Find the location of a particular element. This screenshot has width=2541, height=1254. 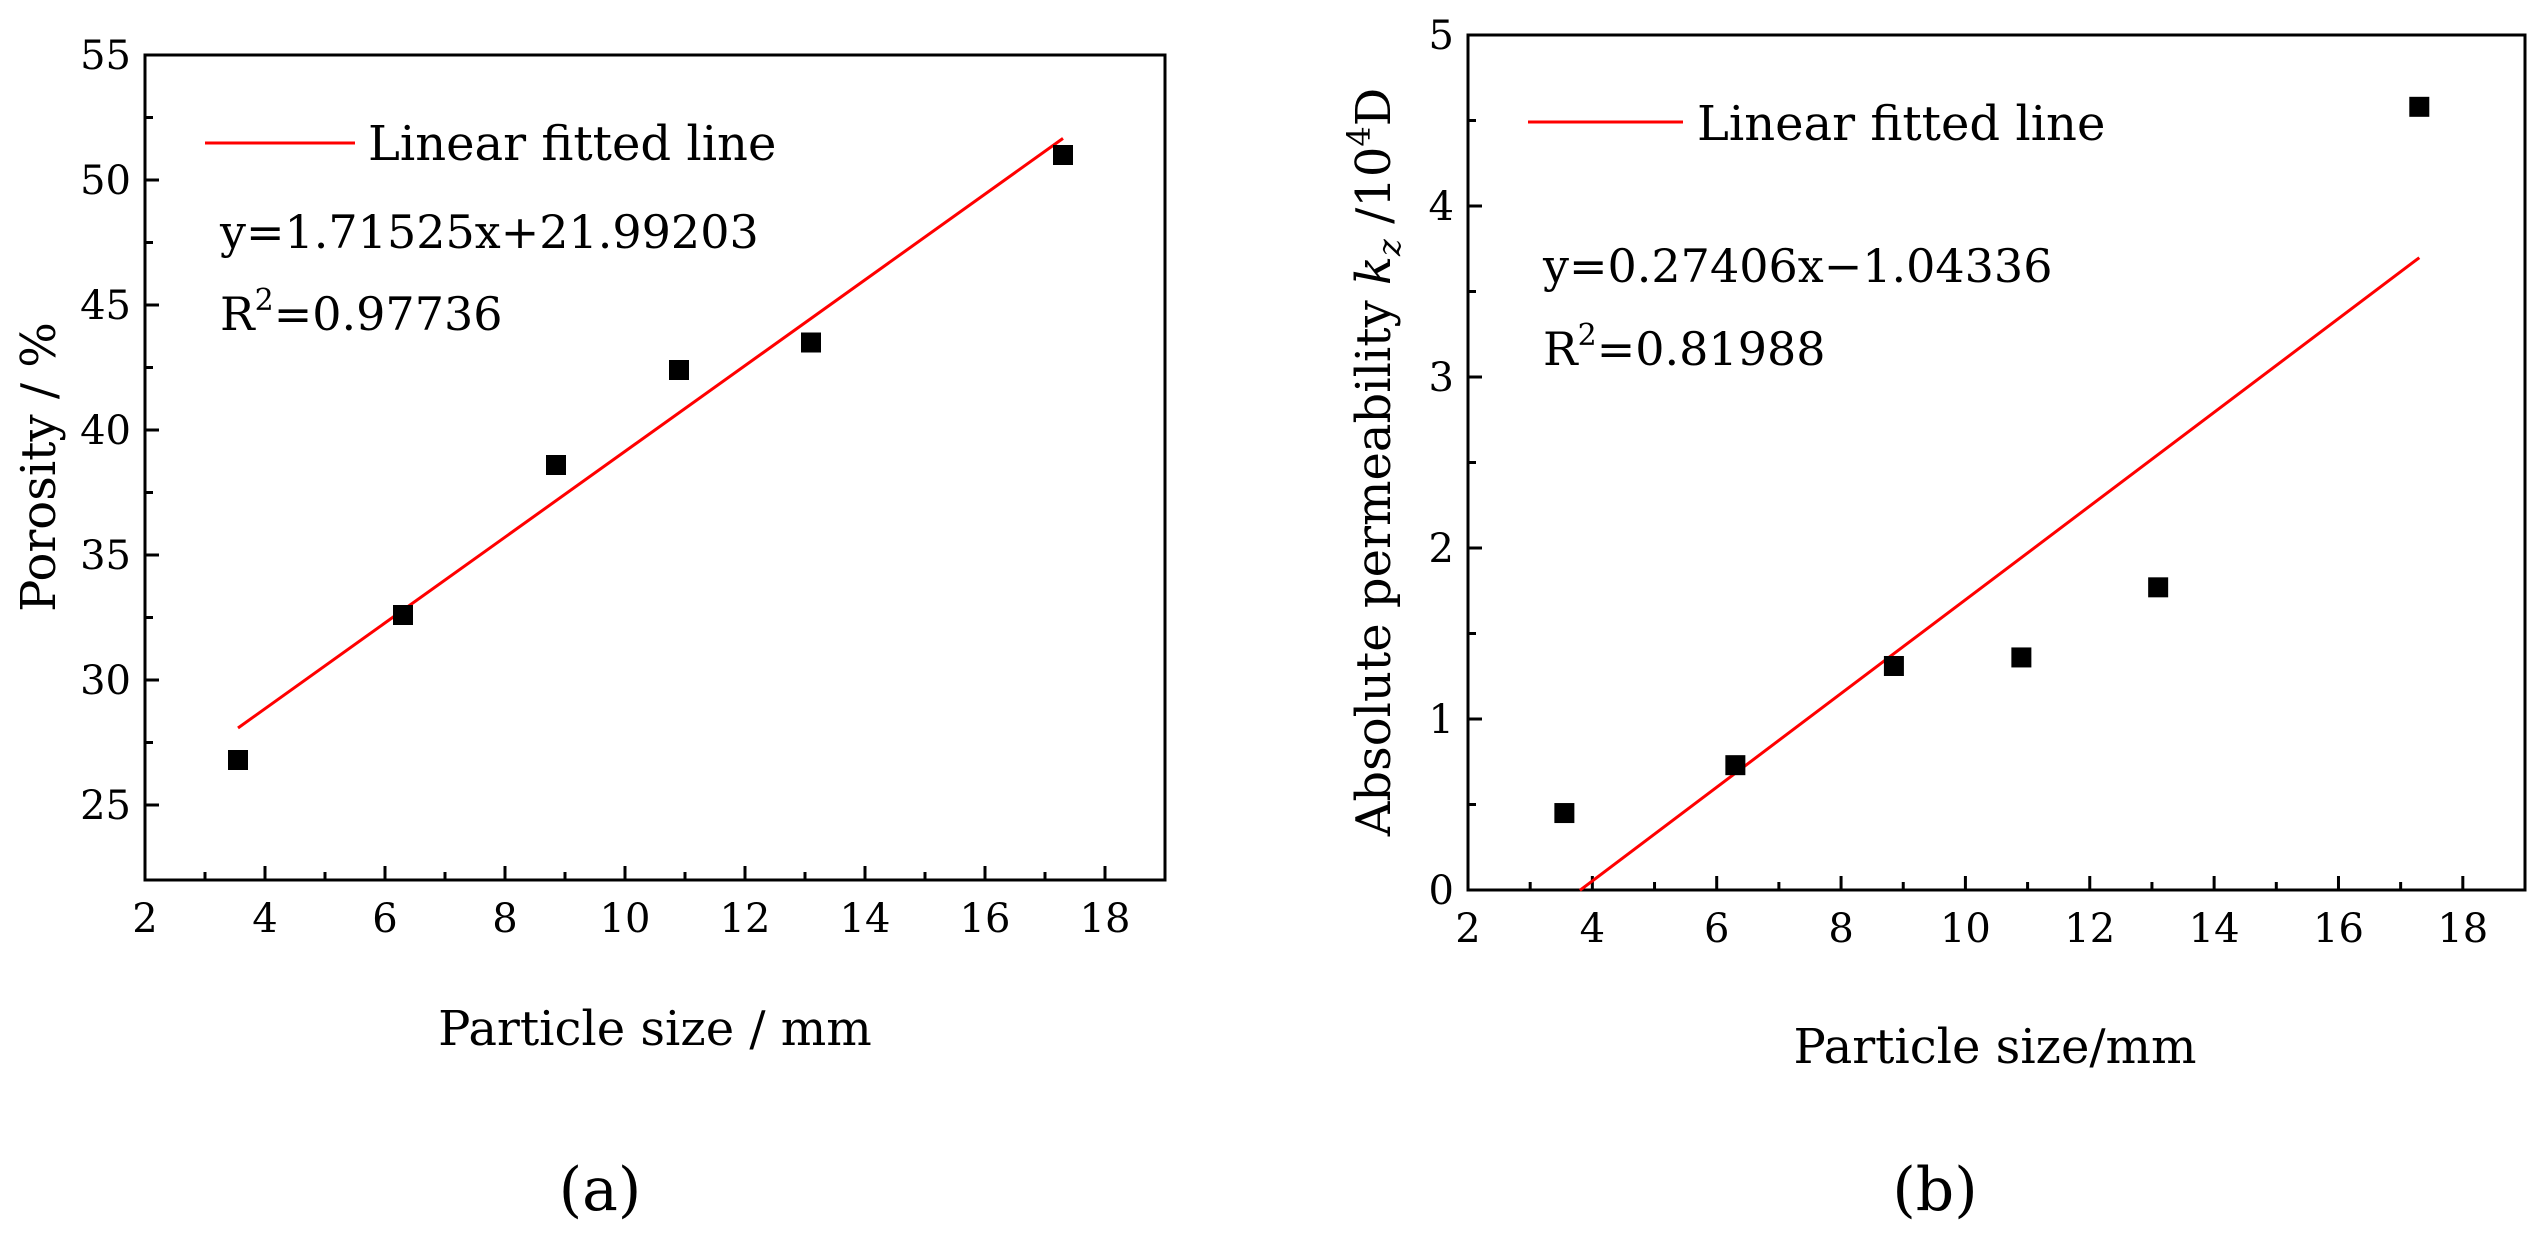

fit-equation: y=0.27406x−1.04336 is located at coordinates (1797, 266).